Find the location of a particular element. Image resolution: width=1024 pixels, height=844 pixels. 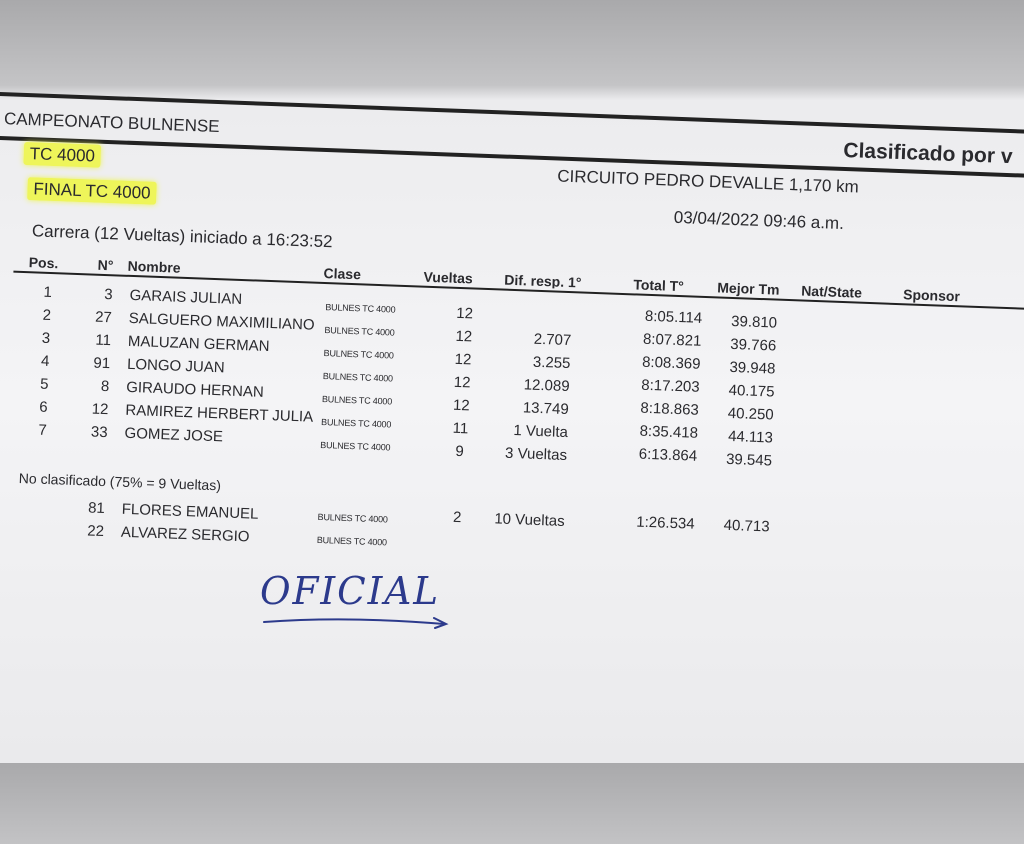

total-time-cell is located at coordinates (644, 538).